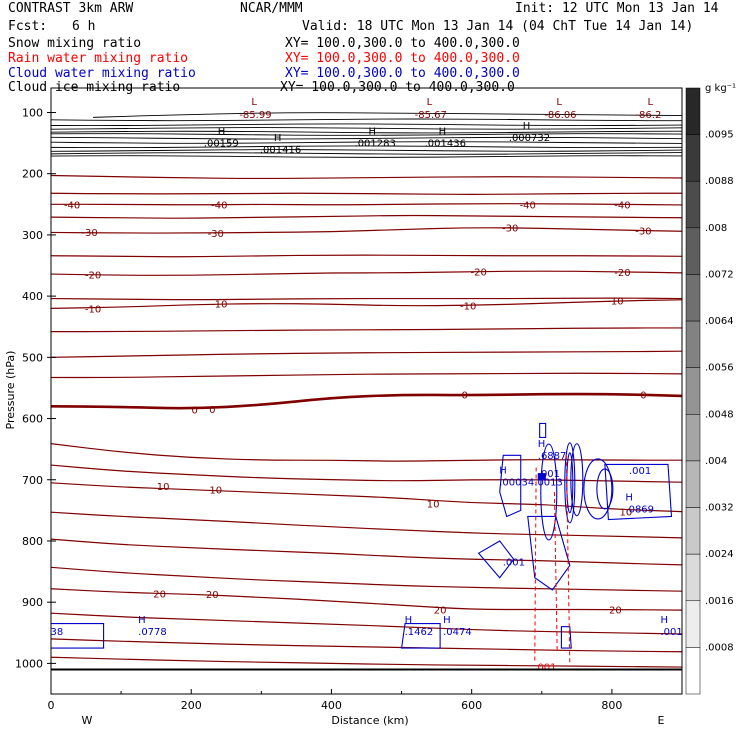  What do you see at coordinates (541, 477) in the screenshot?
I see `cloud-water-core` at bounding box center [541, 477].